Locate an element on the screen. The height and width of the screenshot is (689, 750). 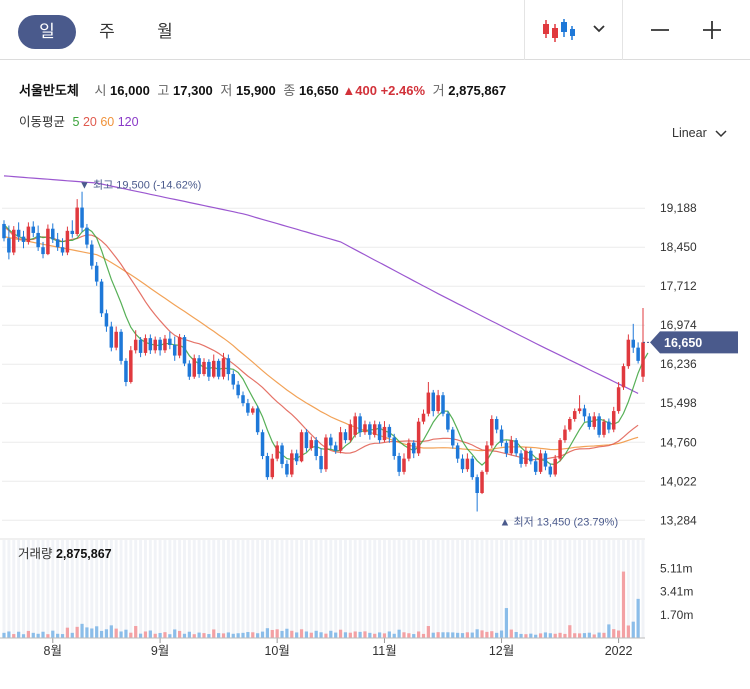
up-arrow-icon: ▲ is located at coordinates (349, 90).